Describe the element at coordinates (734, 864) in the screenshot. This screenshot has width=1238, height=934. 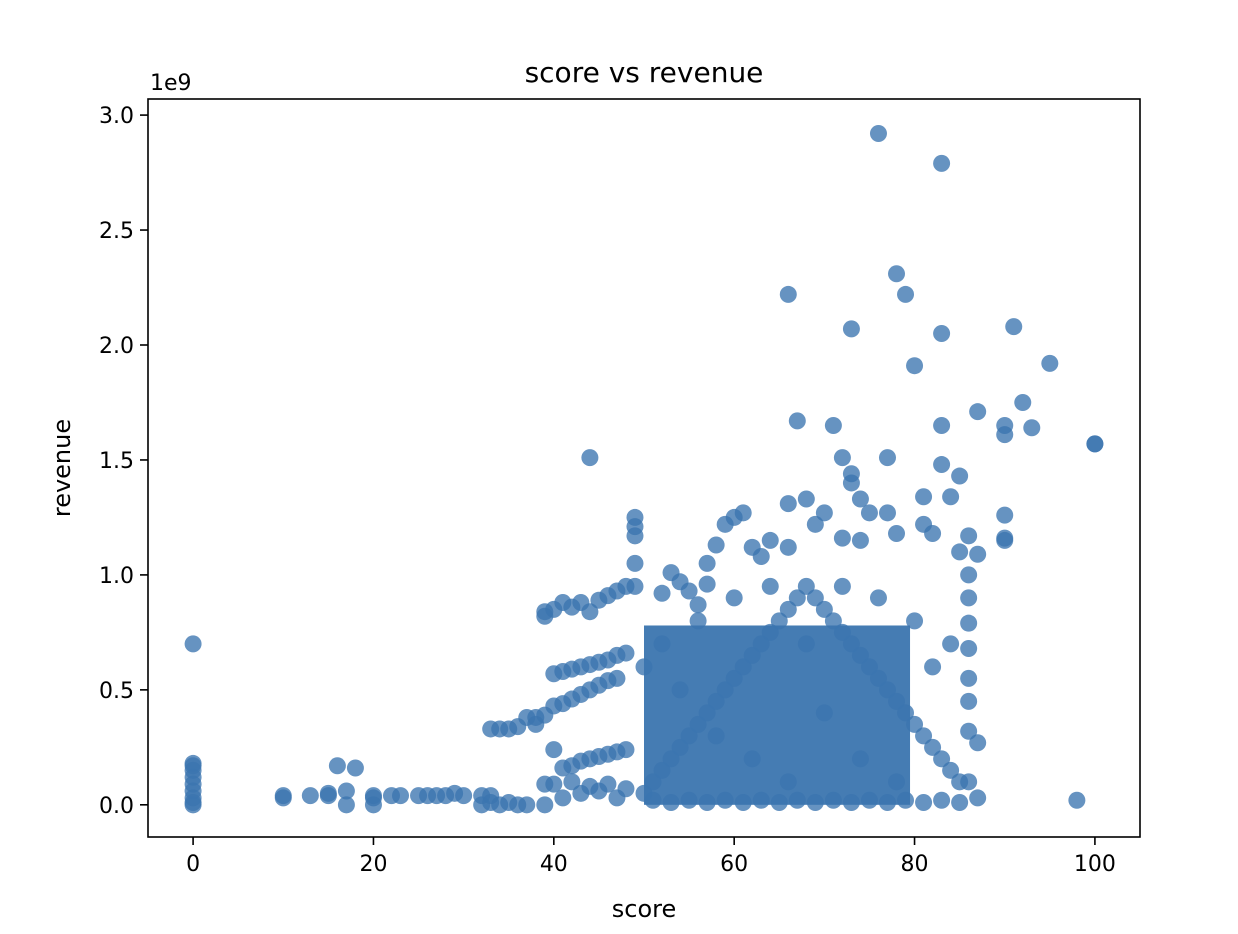
I see `x-tick-label: 60` at that location.